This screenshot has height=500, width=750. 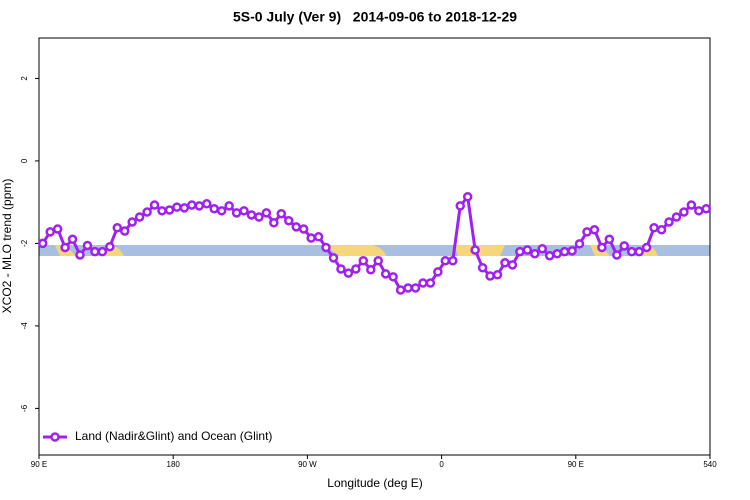 I want to click on x-tick-label: 180, so click(x=174, y=464).